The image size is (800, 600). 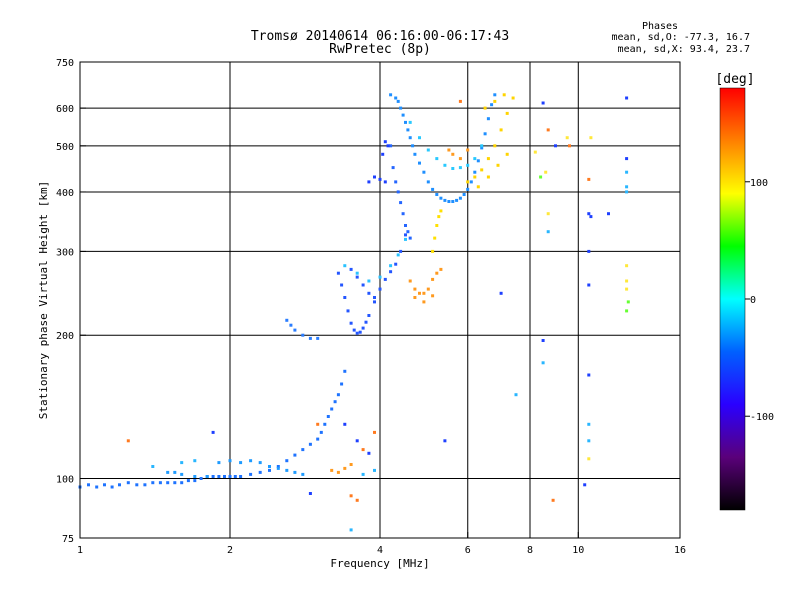 I want to click on colorbar-label: [deg], so click(x=734, y=79).